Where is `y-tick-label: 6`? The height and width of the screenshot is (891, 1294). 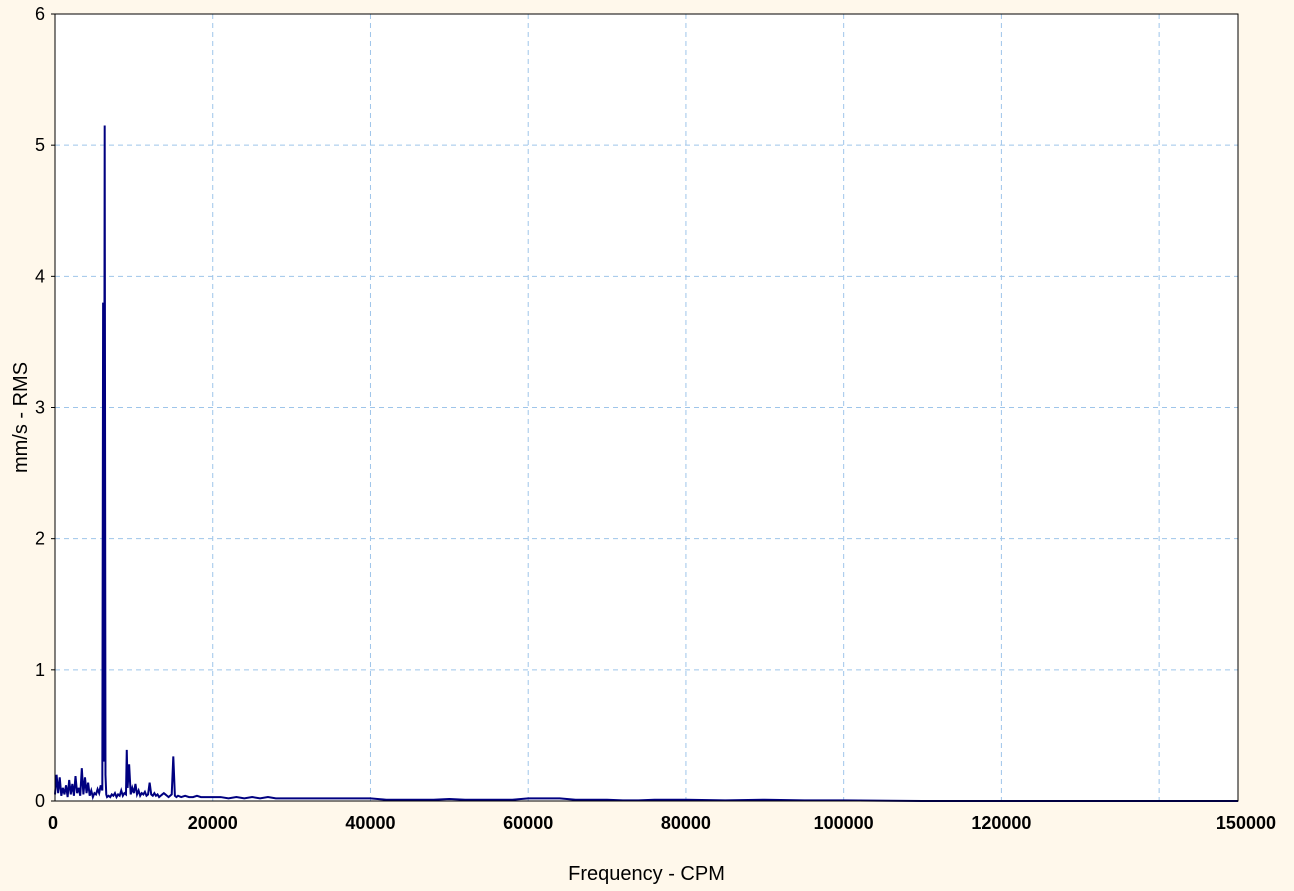 y-tick-label: 6 is located at coordinates (40, 14).